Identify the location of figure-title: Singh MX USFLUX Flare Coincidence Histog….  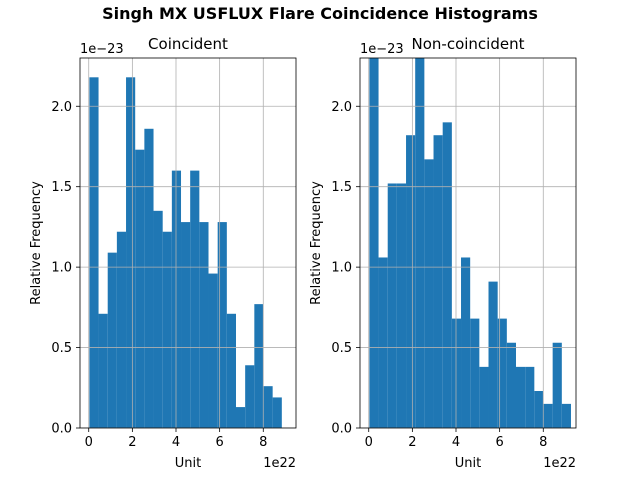
(320, 13).